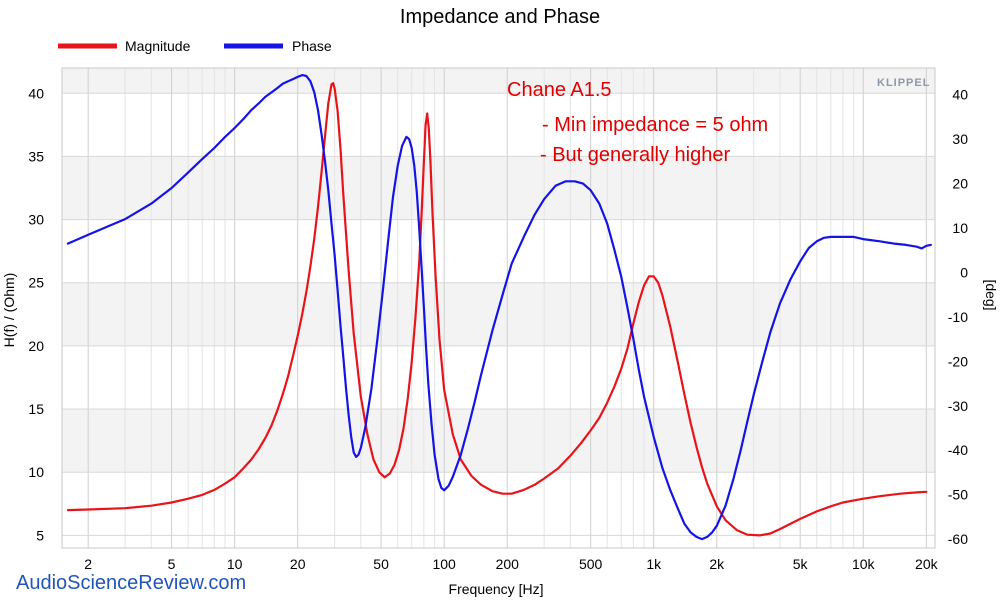 Image resolution: width=1000 pixels, height=600 pixels. What do you see at coordinates (635, 155) in the screenshot?
I see `annotation-line-2: - But generally higher` at bounding box center [635, 155].